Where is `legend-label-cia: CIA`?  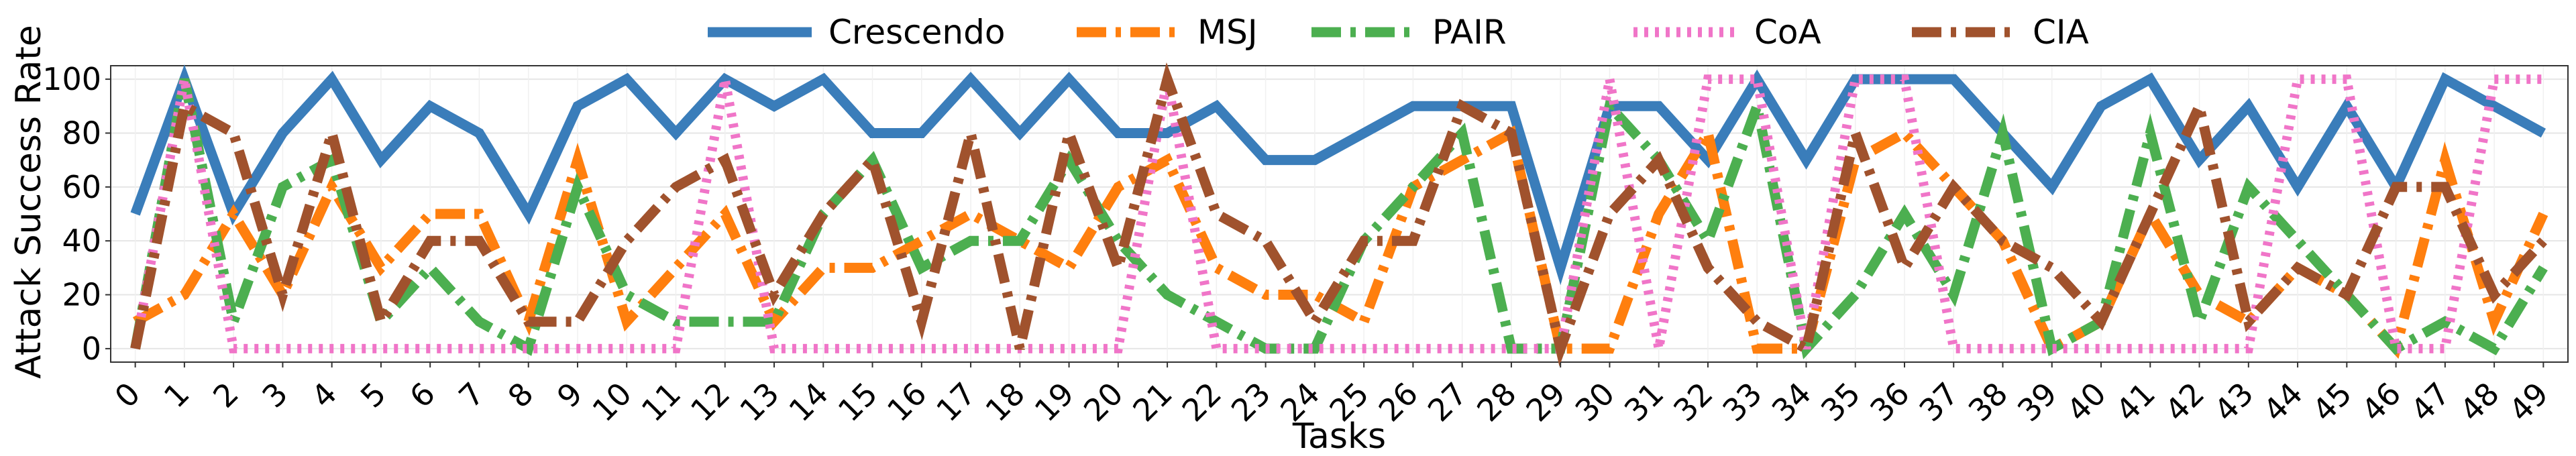
legend-label-cia: CIA is located at coordinates (2061, 32).